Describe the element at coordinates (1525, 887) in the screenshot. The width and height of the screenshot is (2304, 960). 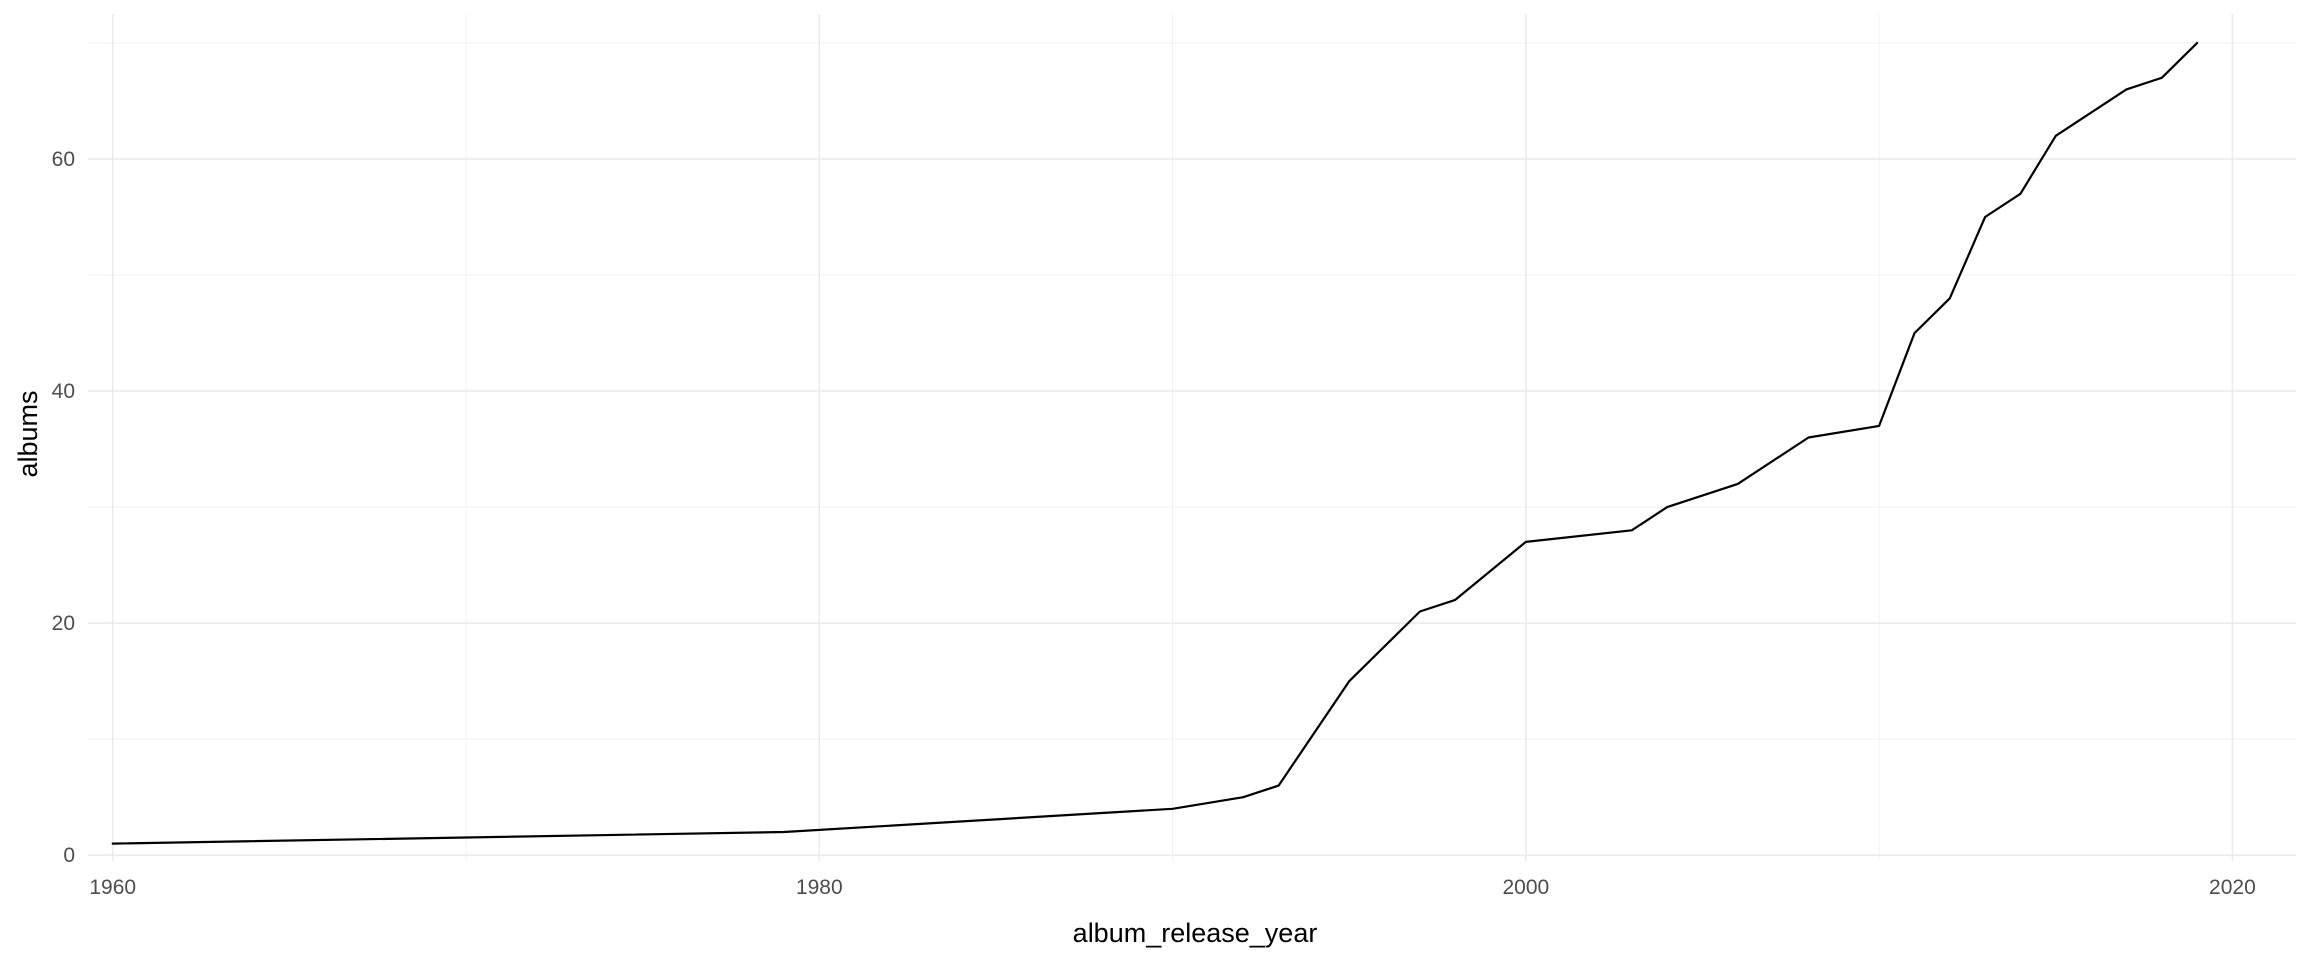
I see `x-tick-label: 2000` at that location.